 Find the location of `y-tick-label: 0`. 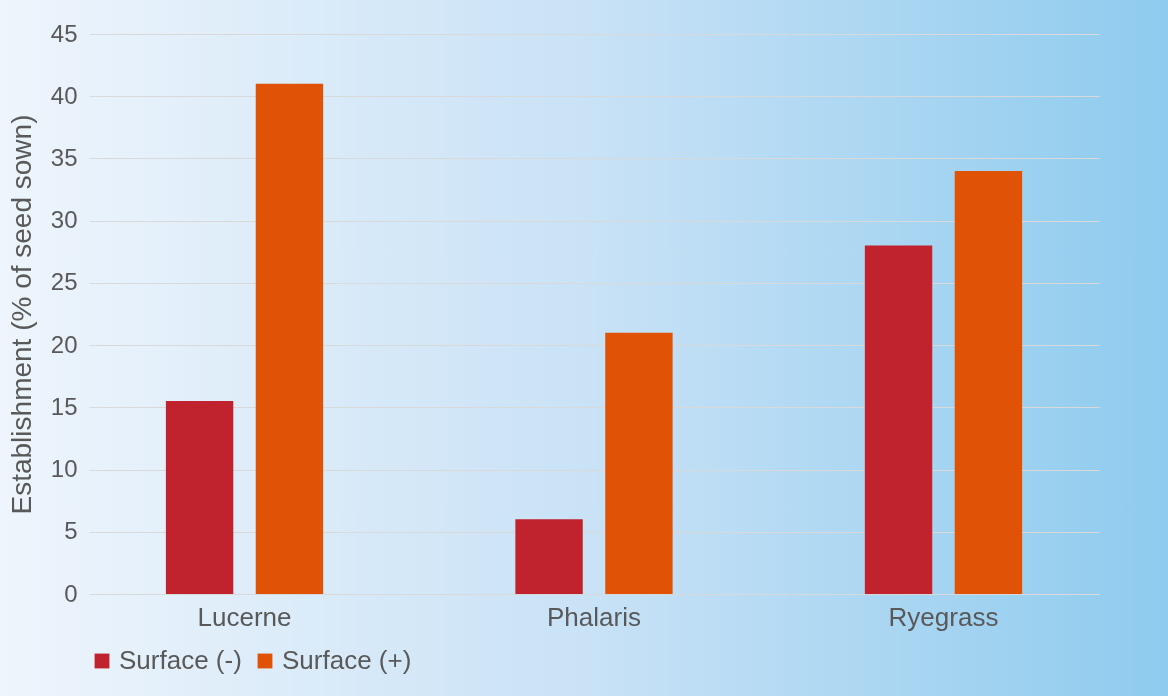

y-tick-label: 0 is located at coordinates (71, 593).